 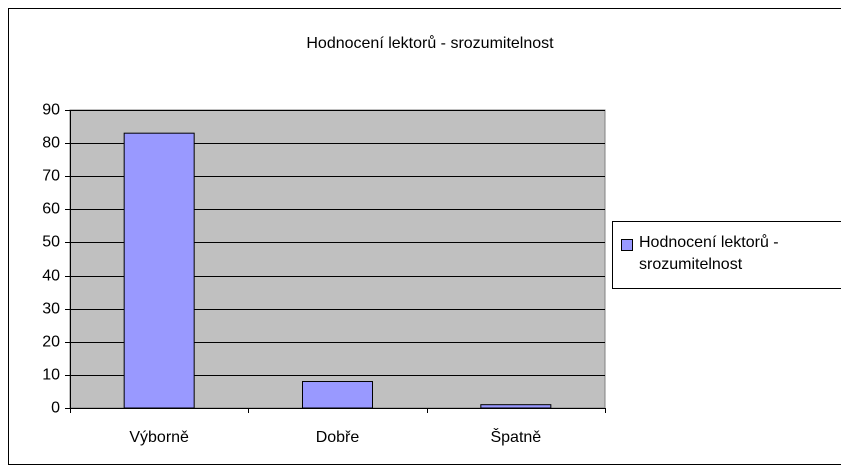 I want to click on legend-label: Hodnocení lektorů - srozumitelnost, so click(x=709, y=253).